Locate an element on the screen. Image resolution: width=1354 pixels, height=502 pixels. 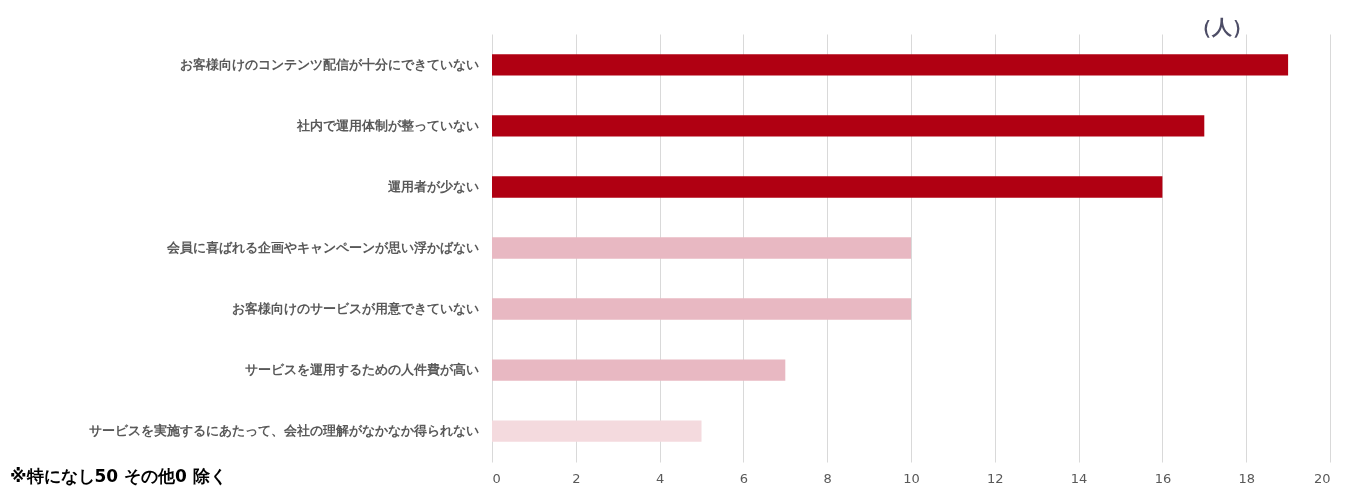
x-tick-label: 14 is located at coordinates (1079, 478).